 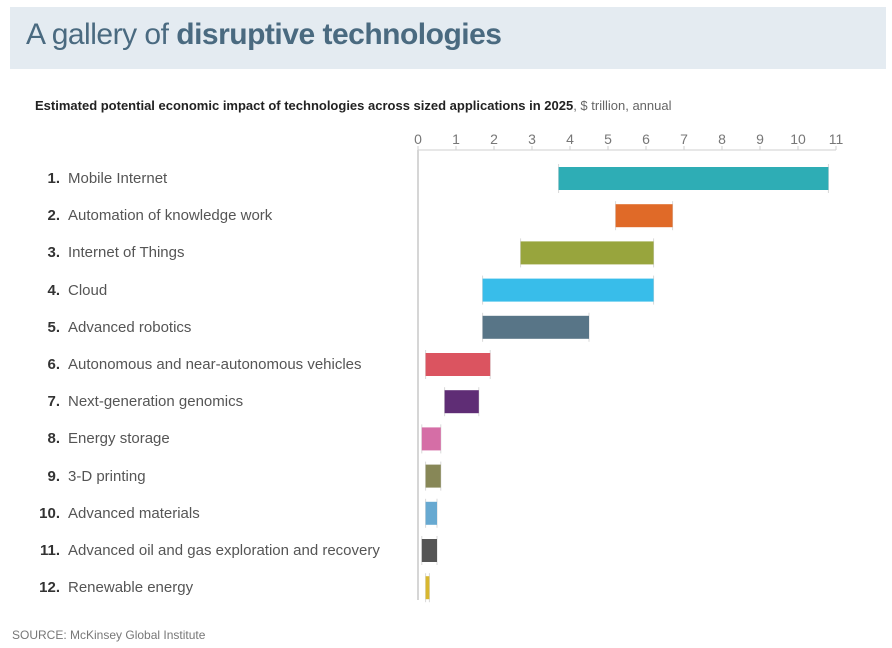 I want to click on x-tick-label: 0, so click(x=418, y=139).